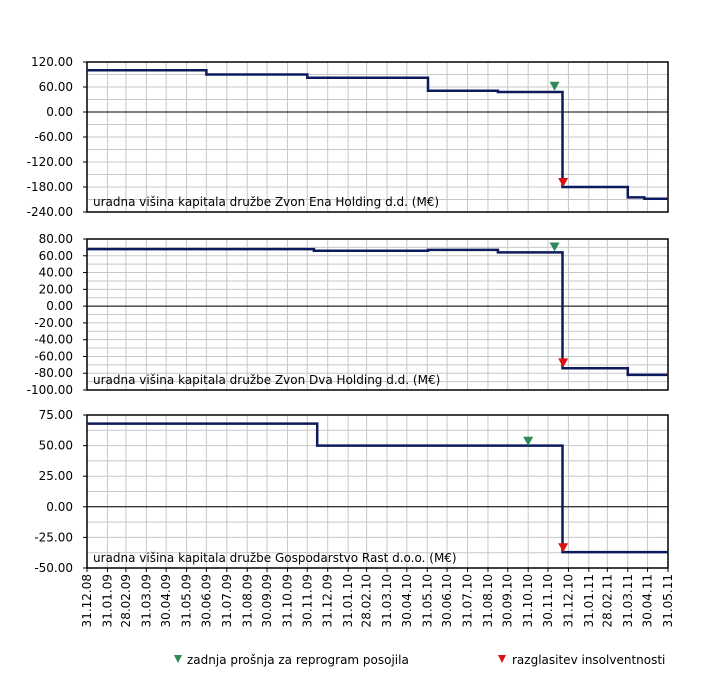 The width and height of the screenshot is (720, 679). What do you see at coordinates (50, 162) in the screenshot?
I see `y-tick-label: -120.00` at bounding box center [50, 162].